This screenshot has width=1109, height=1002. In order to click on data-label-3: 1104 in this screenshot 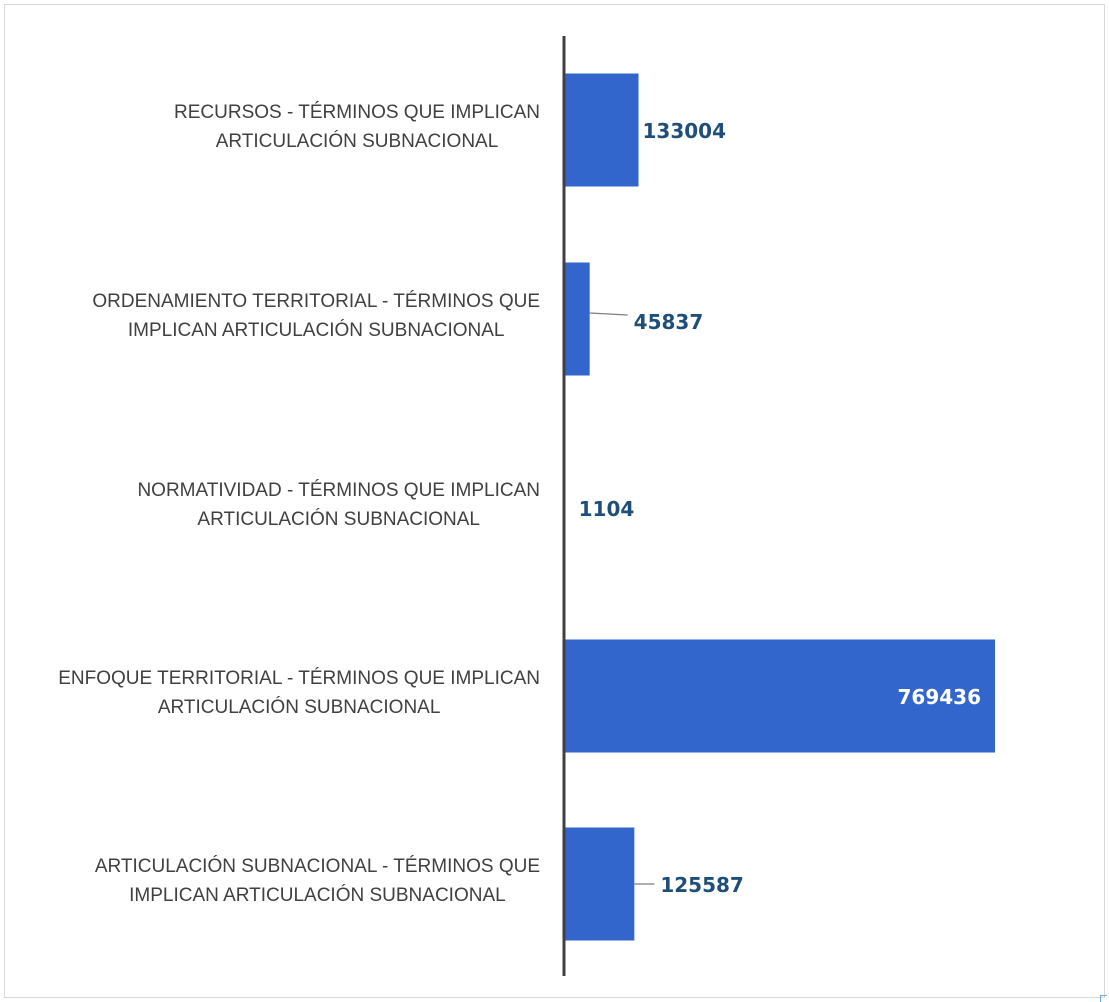, I will do `click(607, 509)`.